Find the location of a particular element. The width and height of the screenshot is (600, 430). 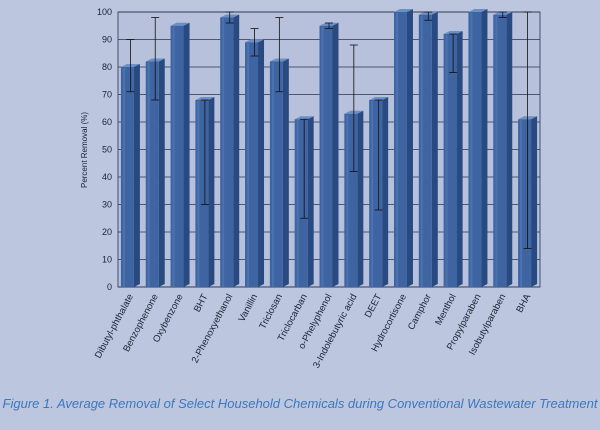

y-tick-label: 90 is located at coordinates (107, 40).